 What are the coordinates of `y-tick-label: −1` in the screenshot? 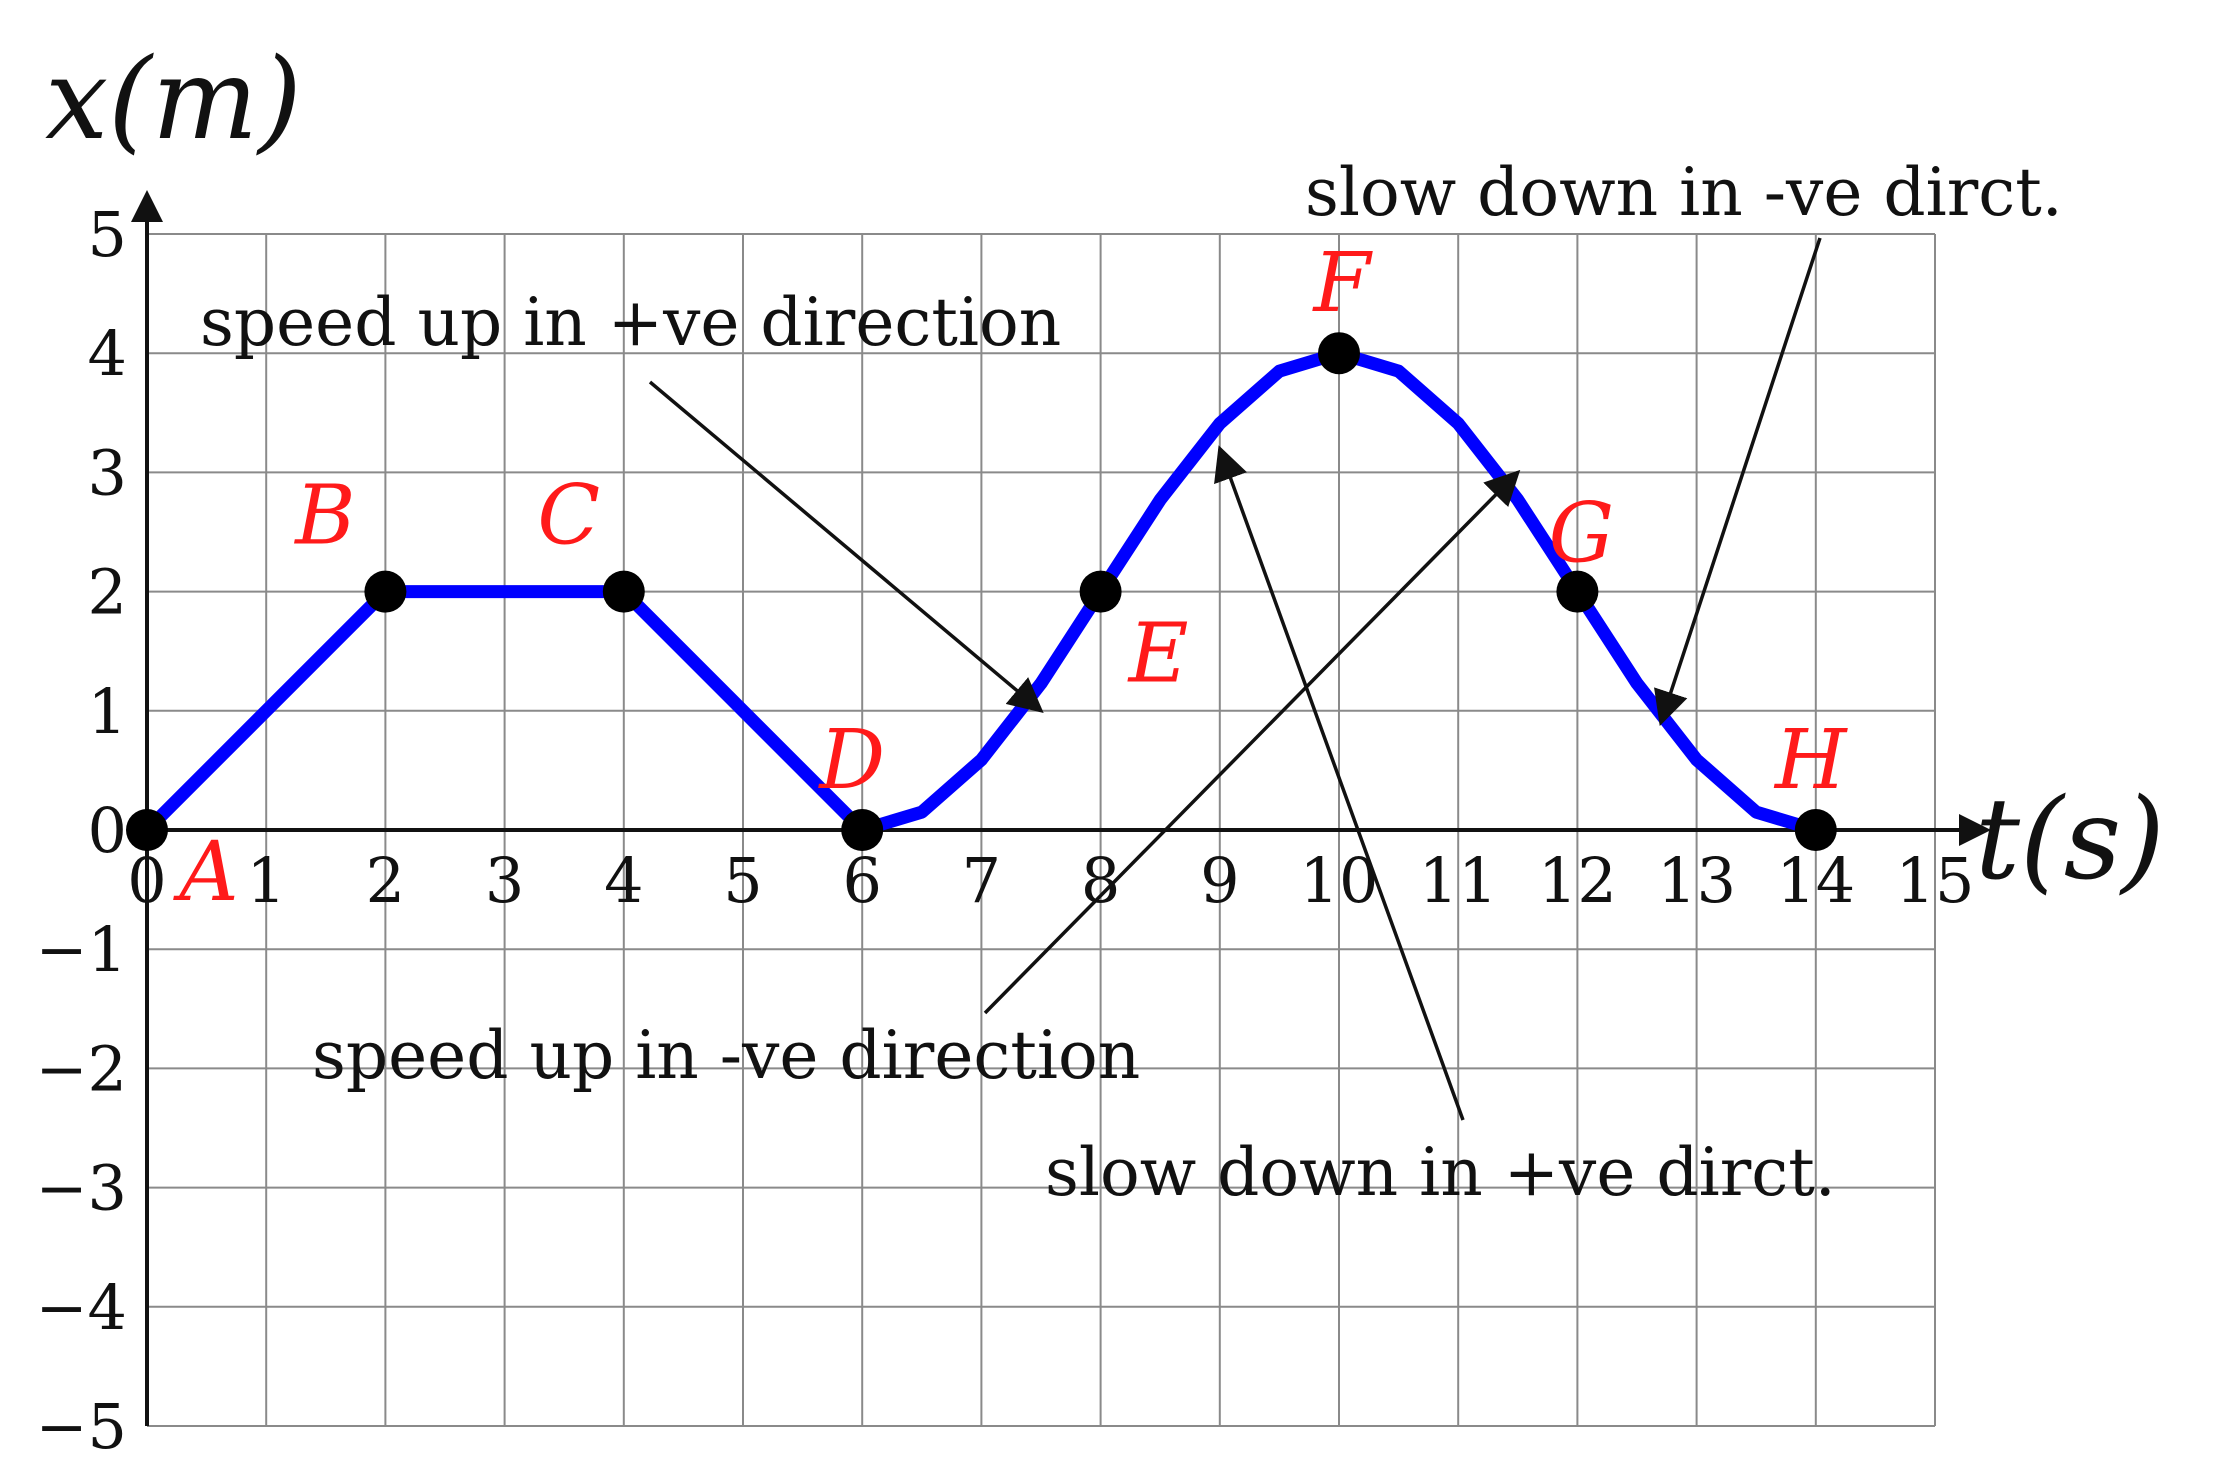 It's located at (81, 949).